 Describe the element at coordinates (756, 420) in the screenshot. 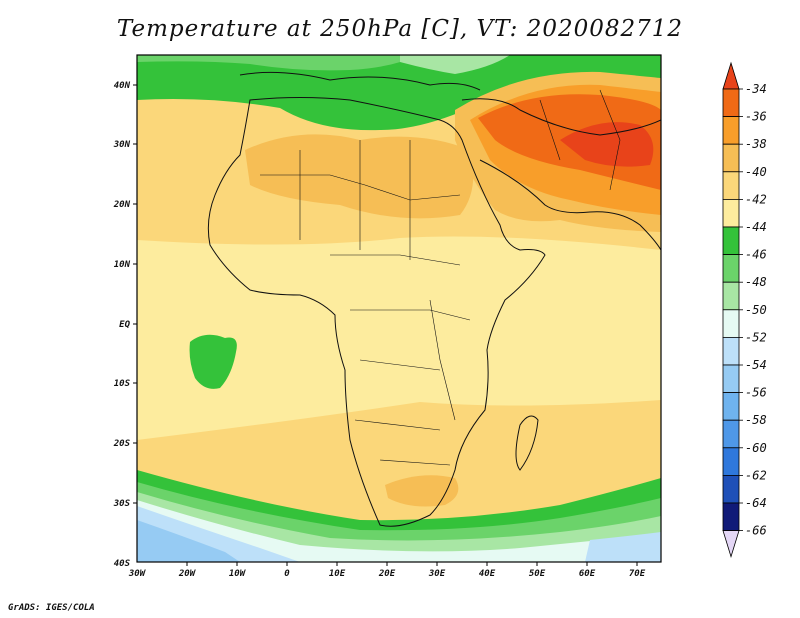

I see `colorbar-label: -58` at that location.